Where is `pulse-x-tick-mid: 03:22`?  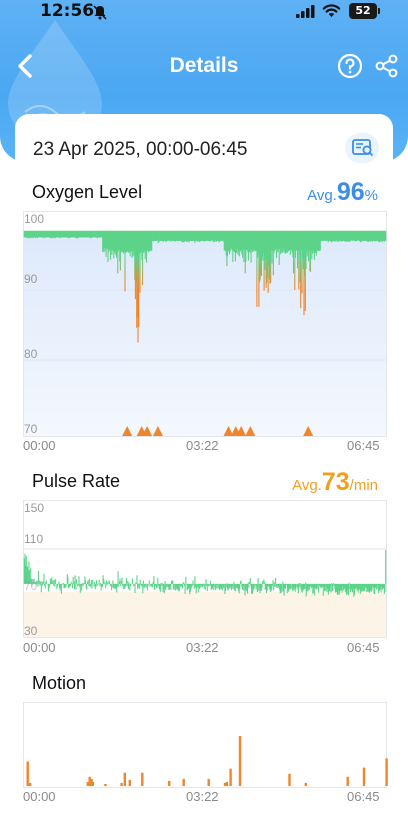
pulse-x-tick-mid: 03:22 is located at coordinates (202, 647).